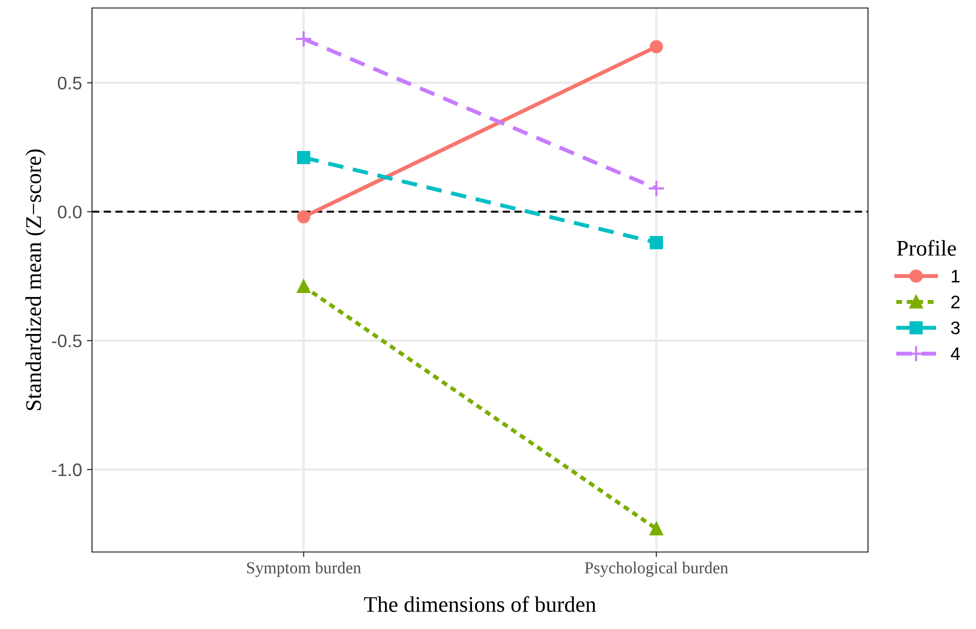 Image resolution: width=976 pixels, height=629 pixels. Describe the element at coordinates (70, 83) in the screenshot. I see `y-tick-label: 0.5` at that location.